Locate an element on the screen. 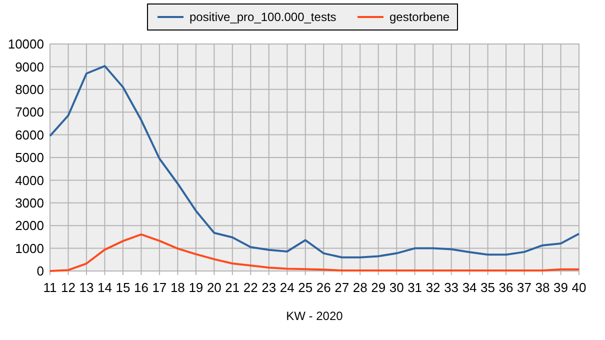  x-tick-label: 18 is located at coordinates (177, 287).